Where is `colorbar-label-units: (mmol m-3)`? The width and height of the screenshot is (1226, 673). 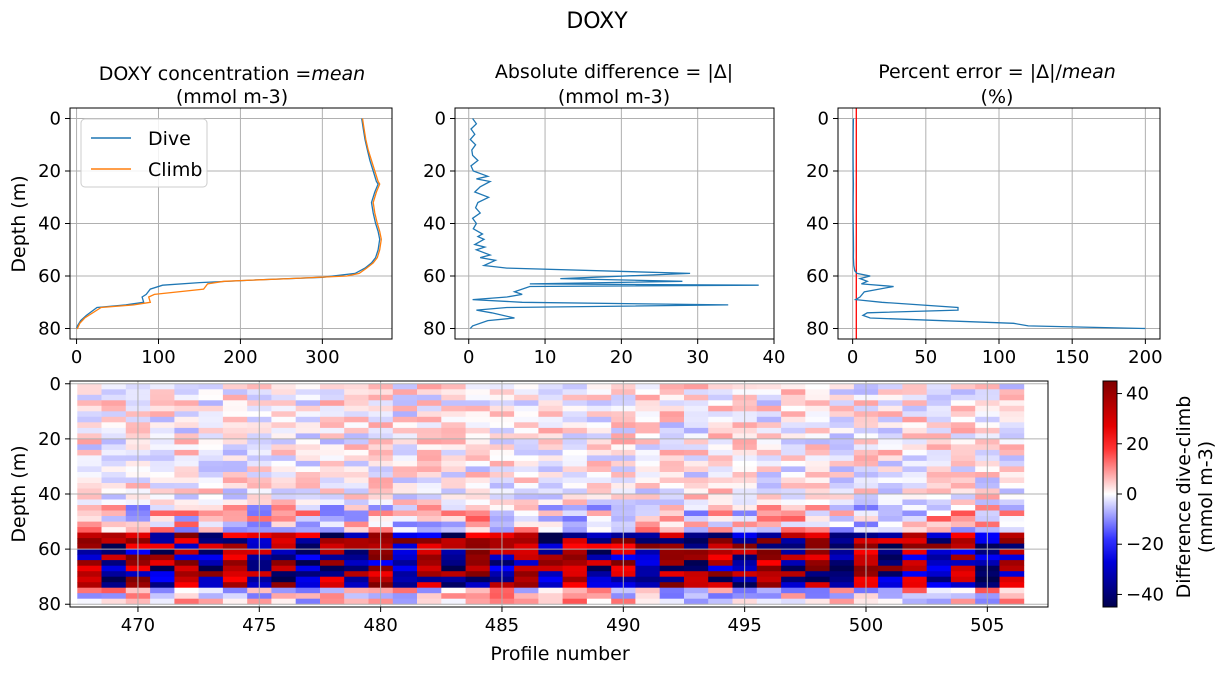 colorbar-label-units: (mmol m-3) is located at coordinates (1206, 497).